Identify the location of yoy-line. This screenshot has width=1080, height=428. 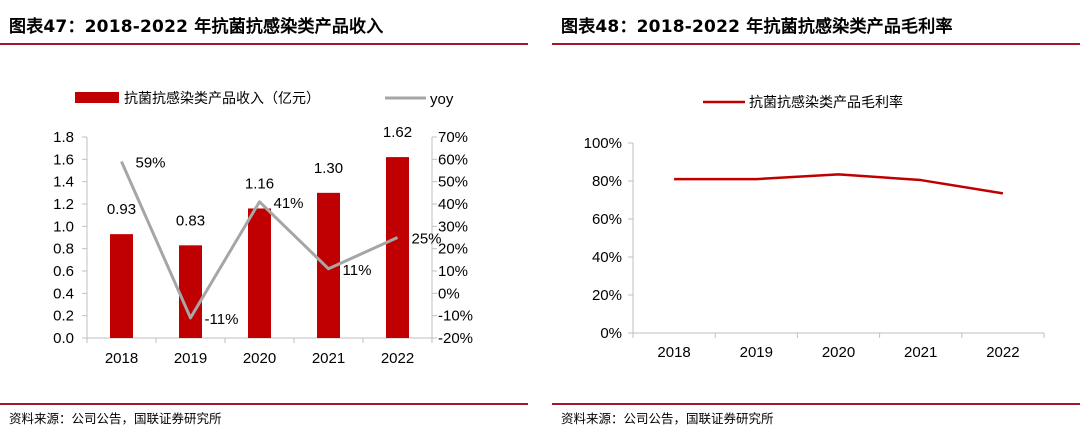
(259, 240).